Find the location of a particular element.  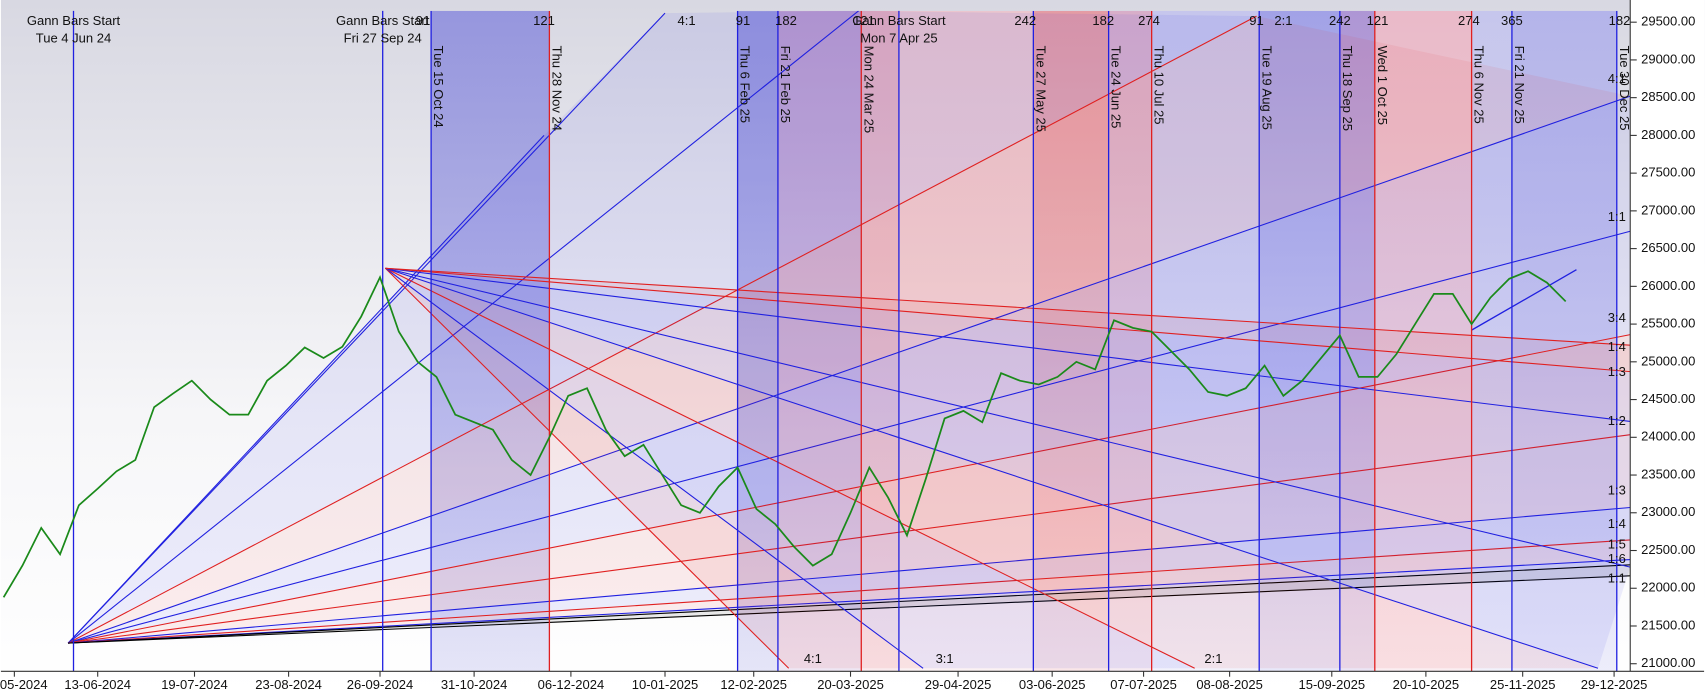

y-tick-label: 21000.00 is located at coordinates (1668, 662).